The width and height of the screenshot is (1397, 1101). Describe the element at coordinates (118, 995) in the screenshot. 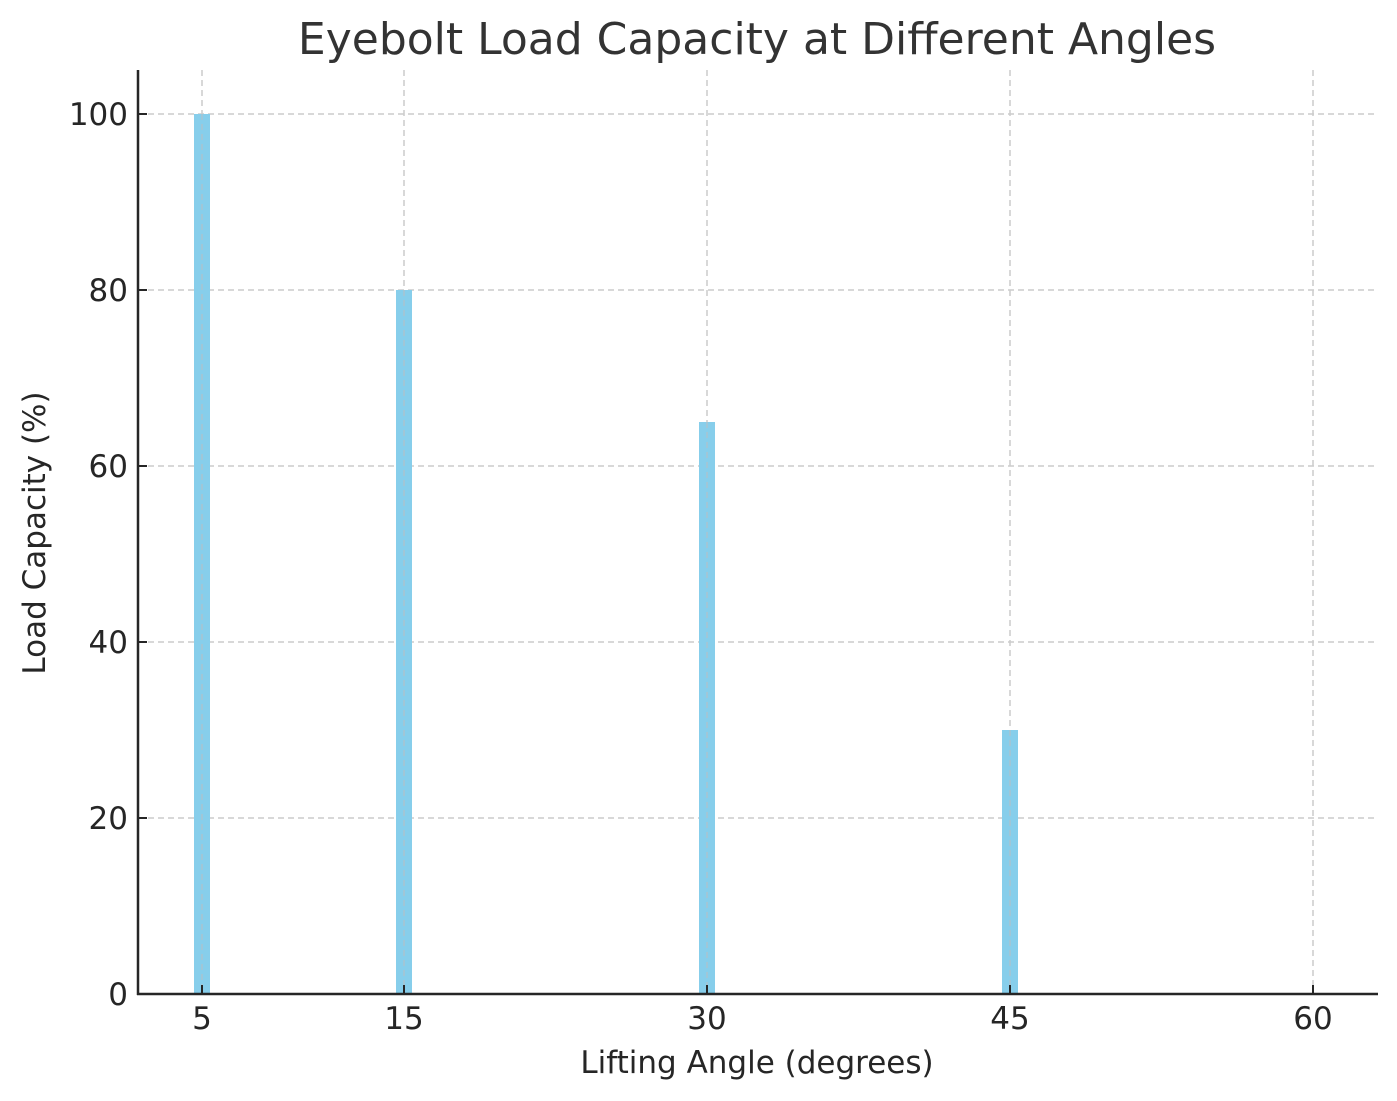

I see `y-tick-label: 0` at that location.